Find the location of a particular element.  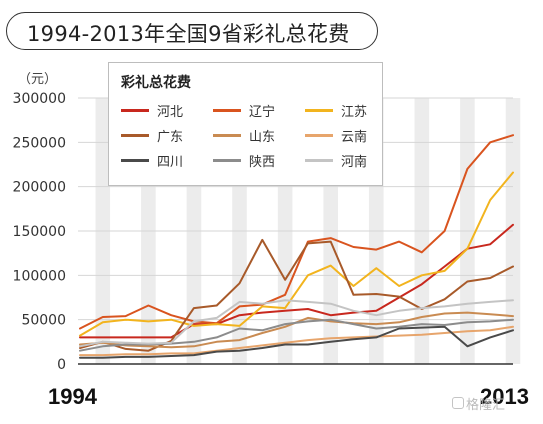

y-tick-label-100000: 100000 is located at coordinates (39, 276).